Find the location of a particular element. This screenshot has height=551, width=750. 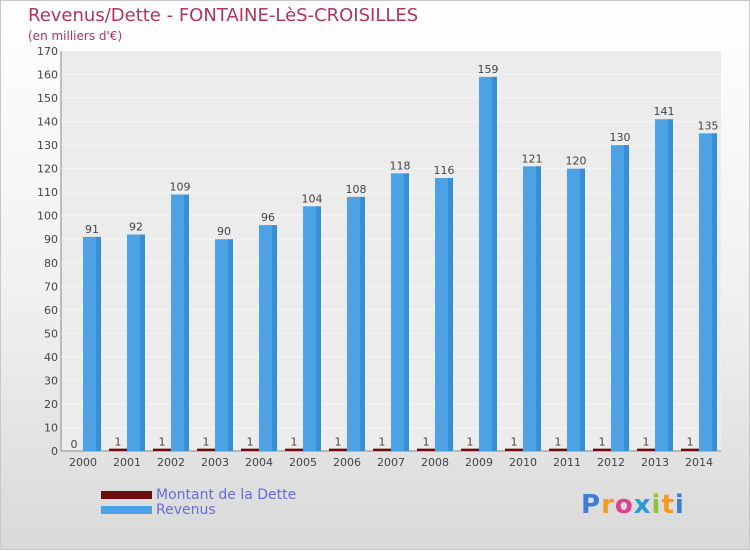

y-tick-label: 80 is located at coordinates (51, 263).